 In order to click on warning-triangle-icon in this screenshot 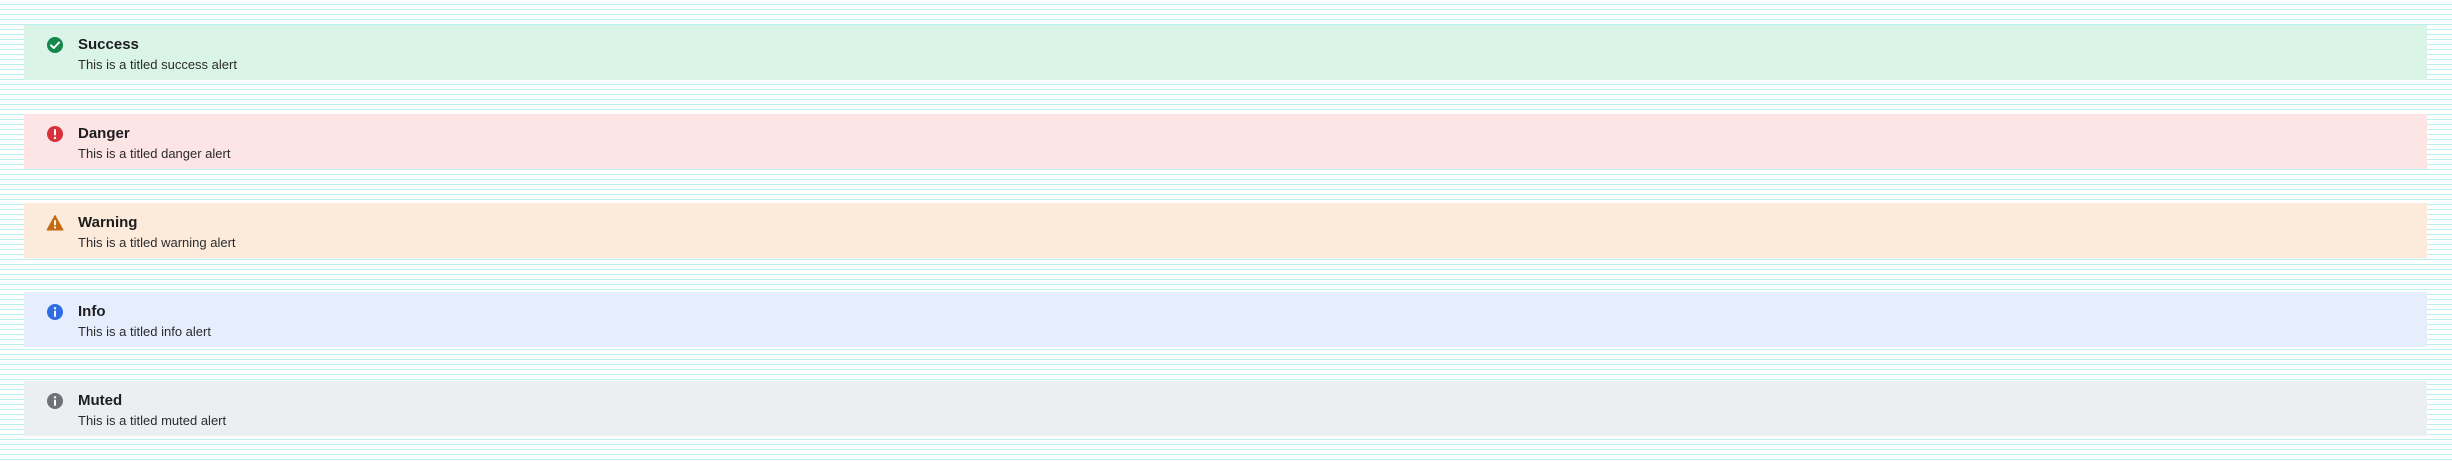, I will do `click(55, 223)`.